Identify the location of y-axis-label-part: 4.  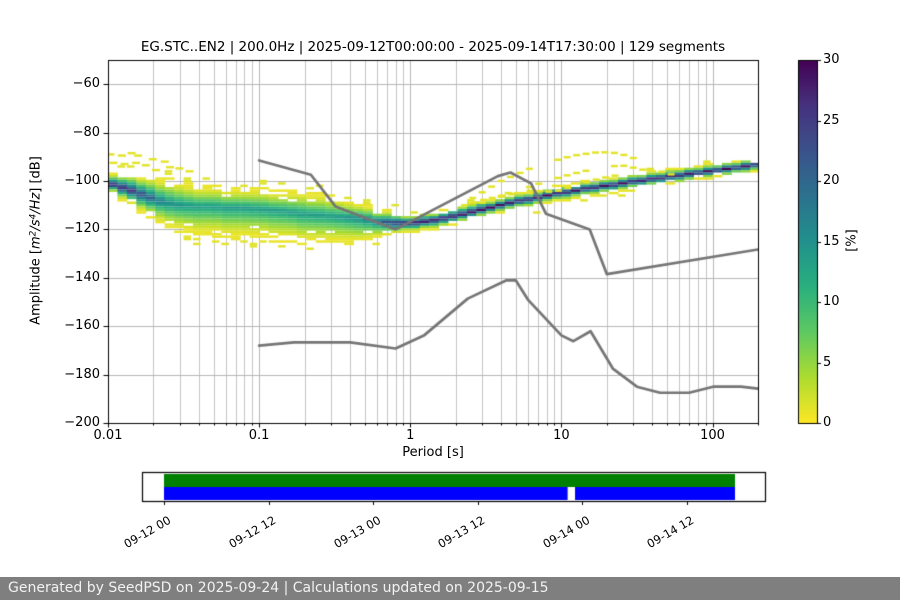
(33, 216).